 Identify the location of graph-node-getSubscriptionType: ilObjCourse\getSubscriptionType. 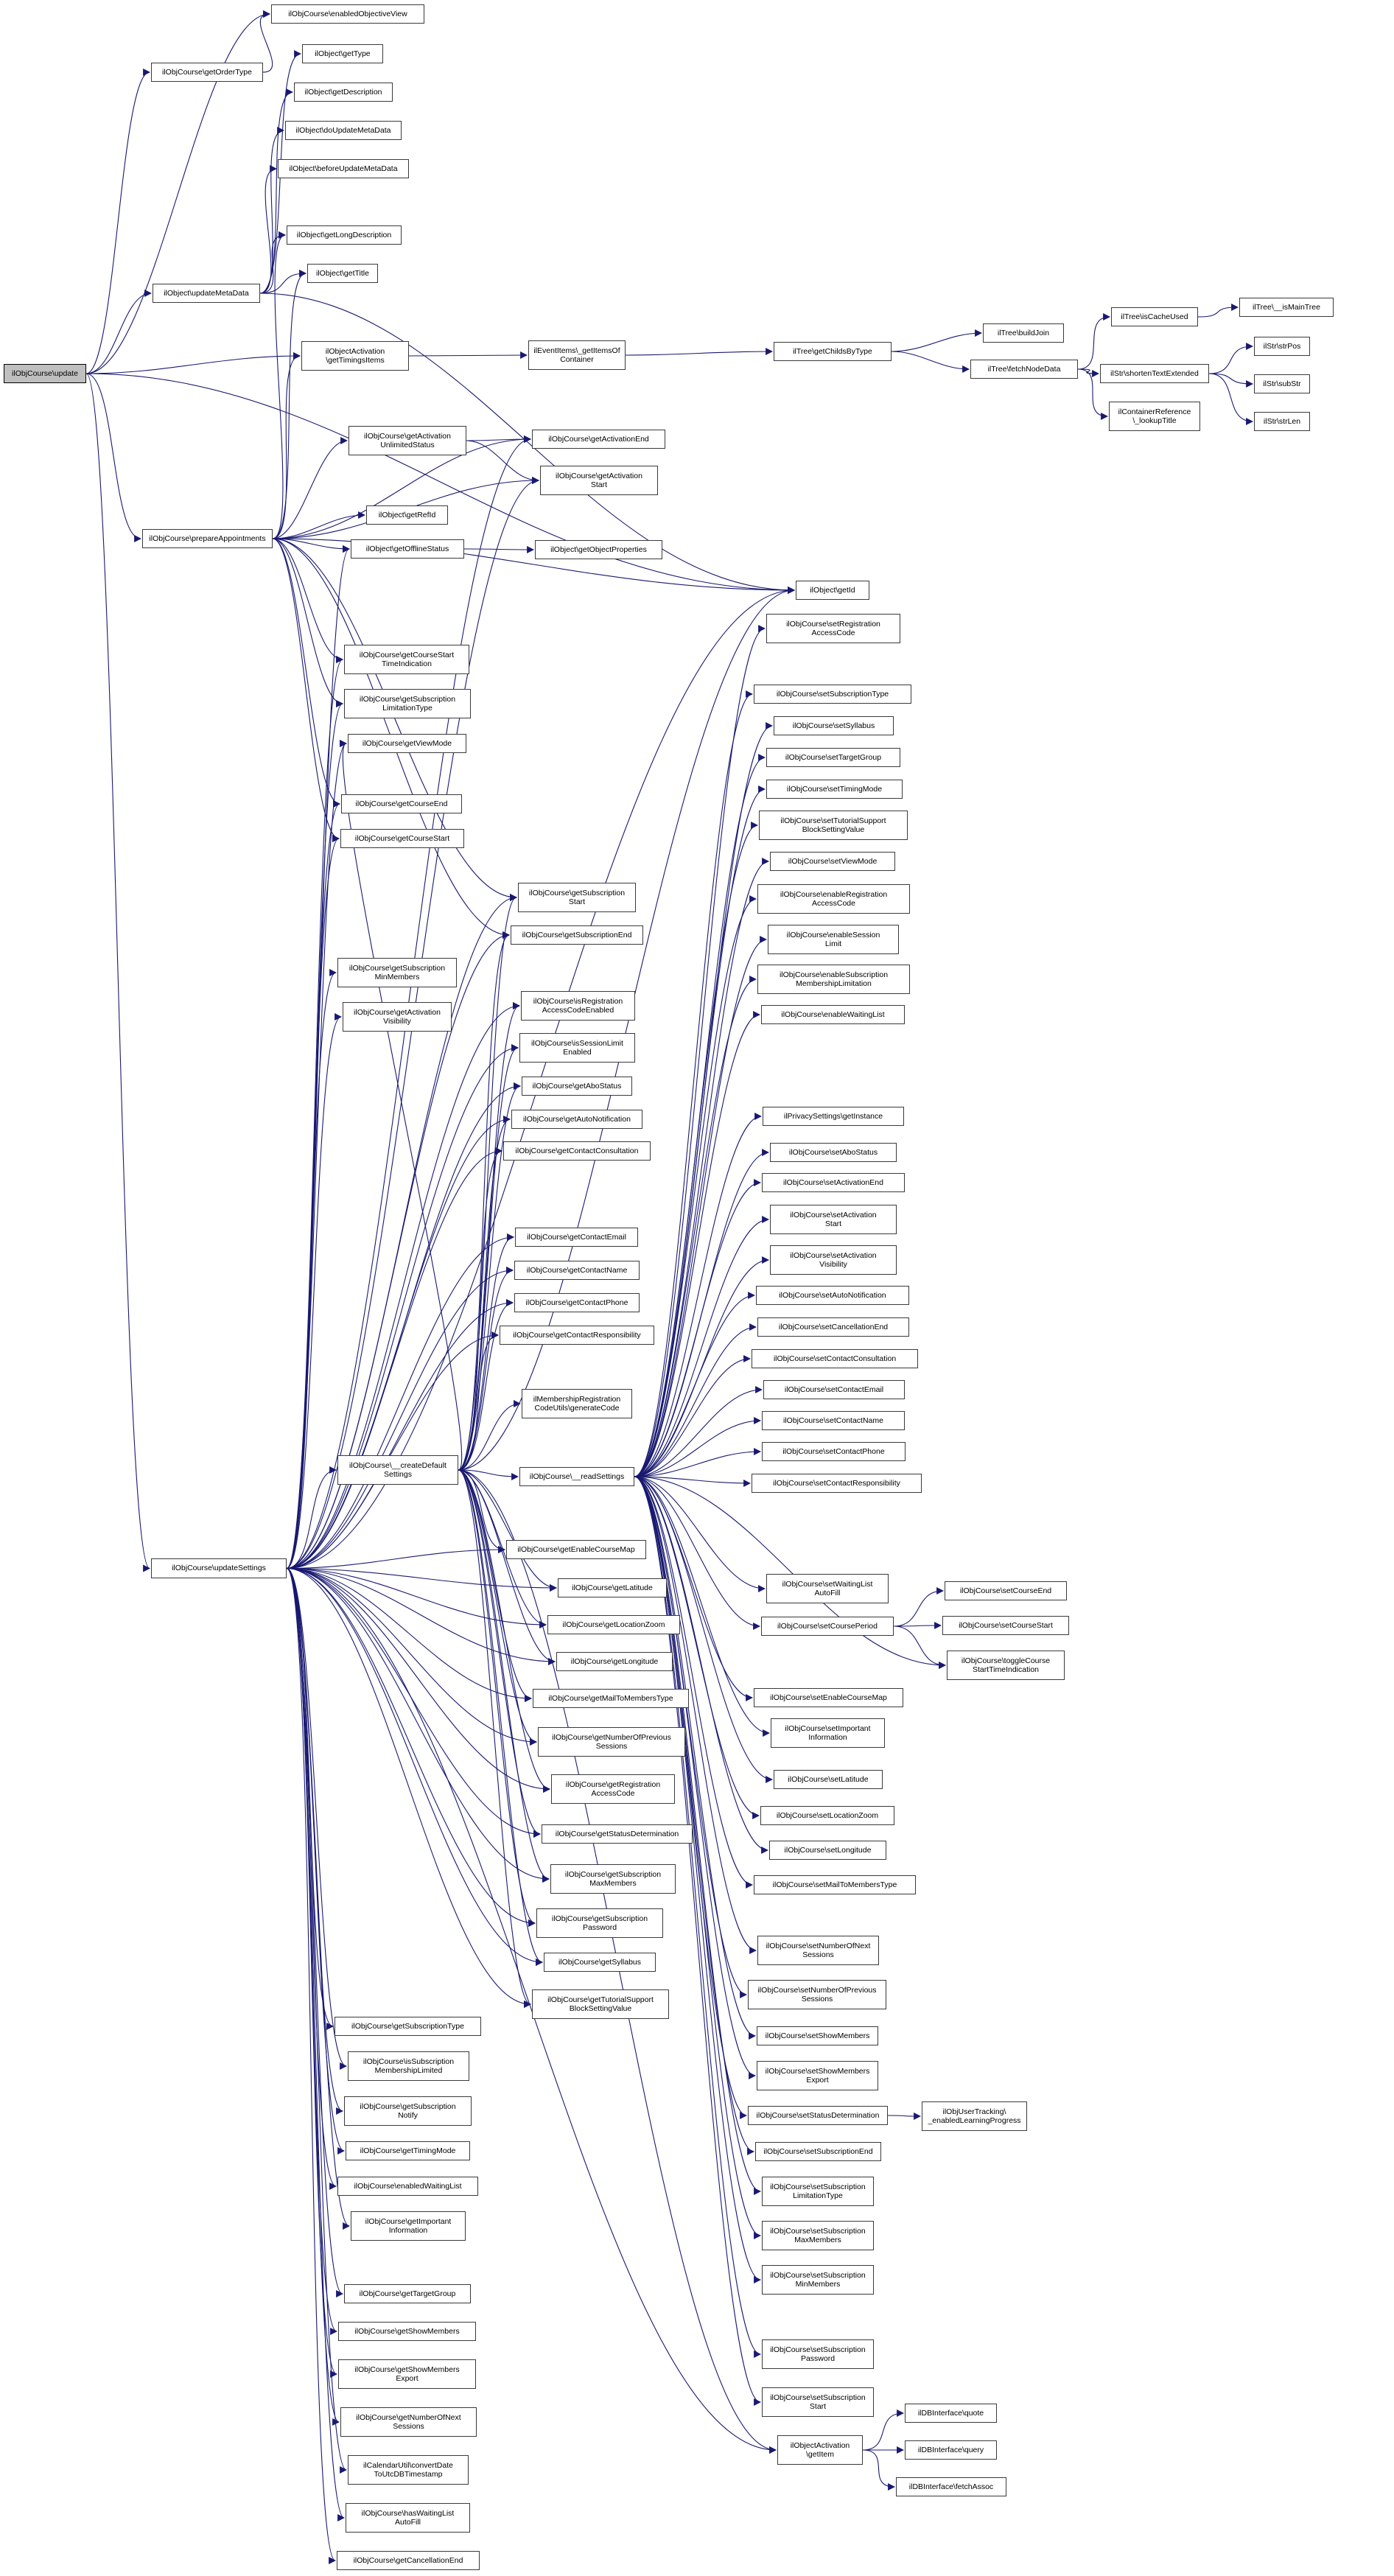
(408, 2026).